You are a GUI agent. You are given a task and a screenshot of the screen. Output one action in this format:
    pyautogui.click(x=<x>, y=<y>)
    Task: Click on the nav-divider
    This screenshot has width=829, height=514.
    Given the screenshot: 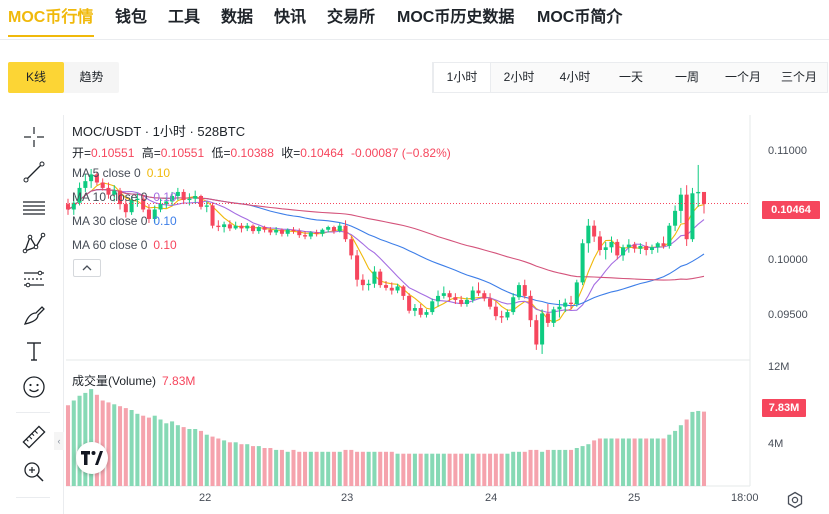 What is the action you would take?
    pyautogui.click(x=414, y=39)
    